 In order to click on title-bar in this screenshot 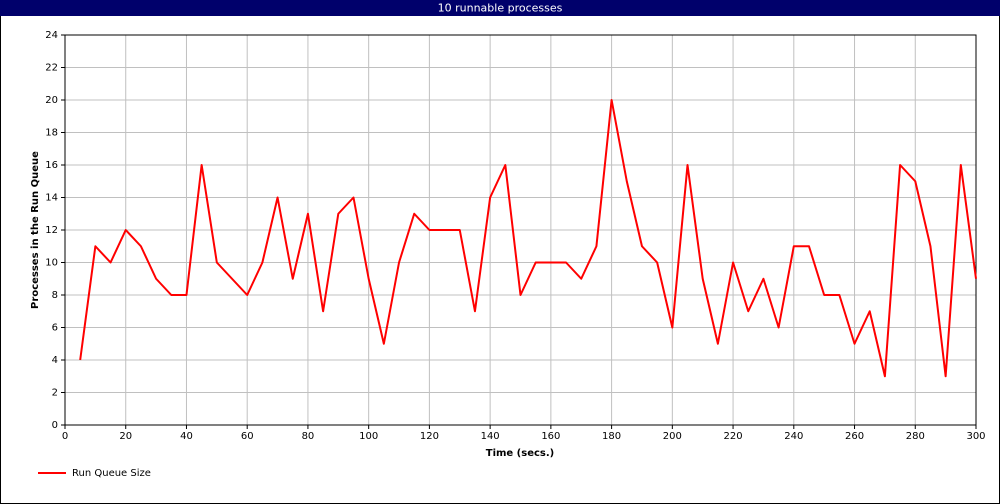, I will do `click(500, 8)`.